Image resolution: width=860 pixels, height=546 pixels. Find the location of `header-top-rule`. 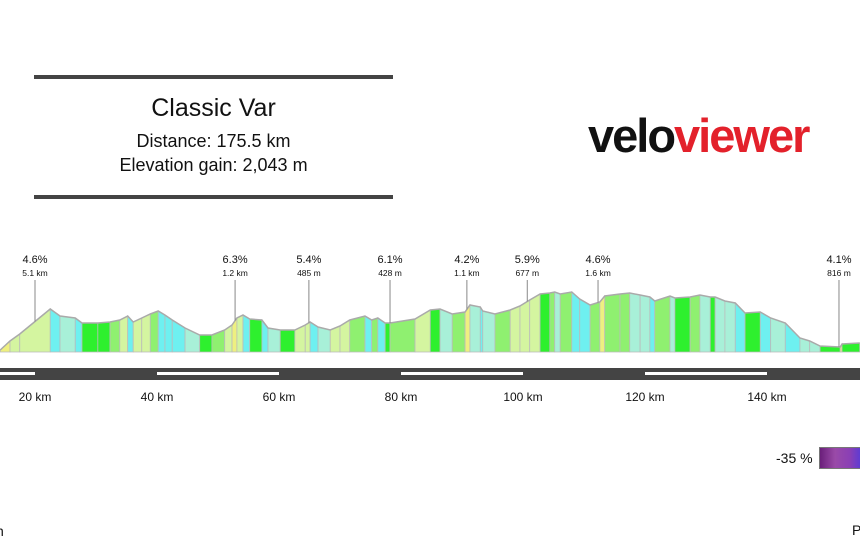

header-top-rule is located at coordinates (213, 77).